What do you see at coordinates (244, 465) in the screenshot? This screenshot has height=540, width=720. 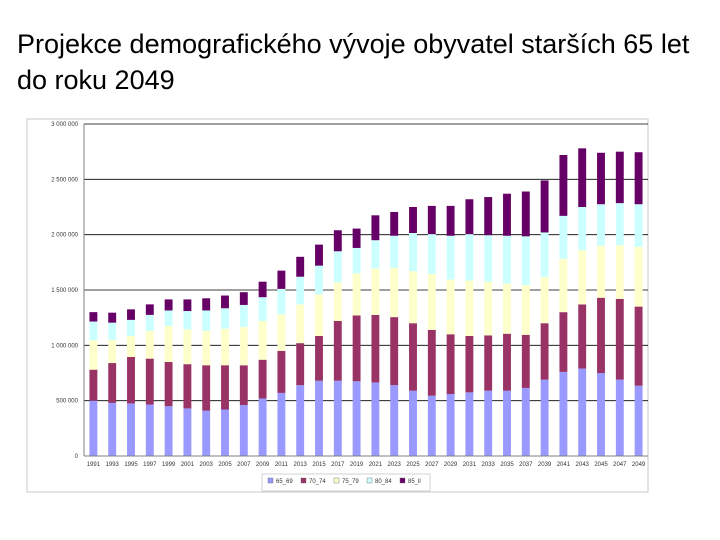 I see `x-tick-label: 2007` at bounding box center [244, 465].